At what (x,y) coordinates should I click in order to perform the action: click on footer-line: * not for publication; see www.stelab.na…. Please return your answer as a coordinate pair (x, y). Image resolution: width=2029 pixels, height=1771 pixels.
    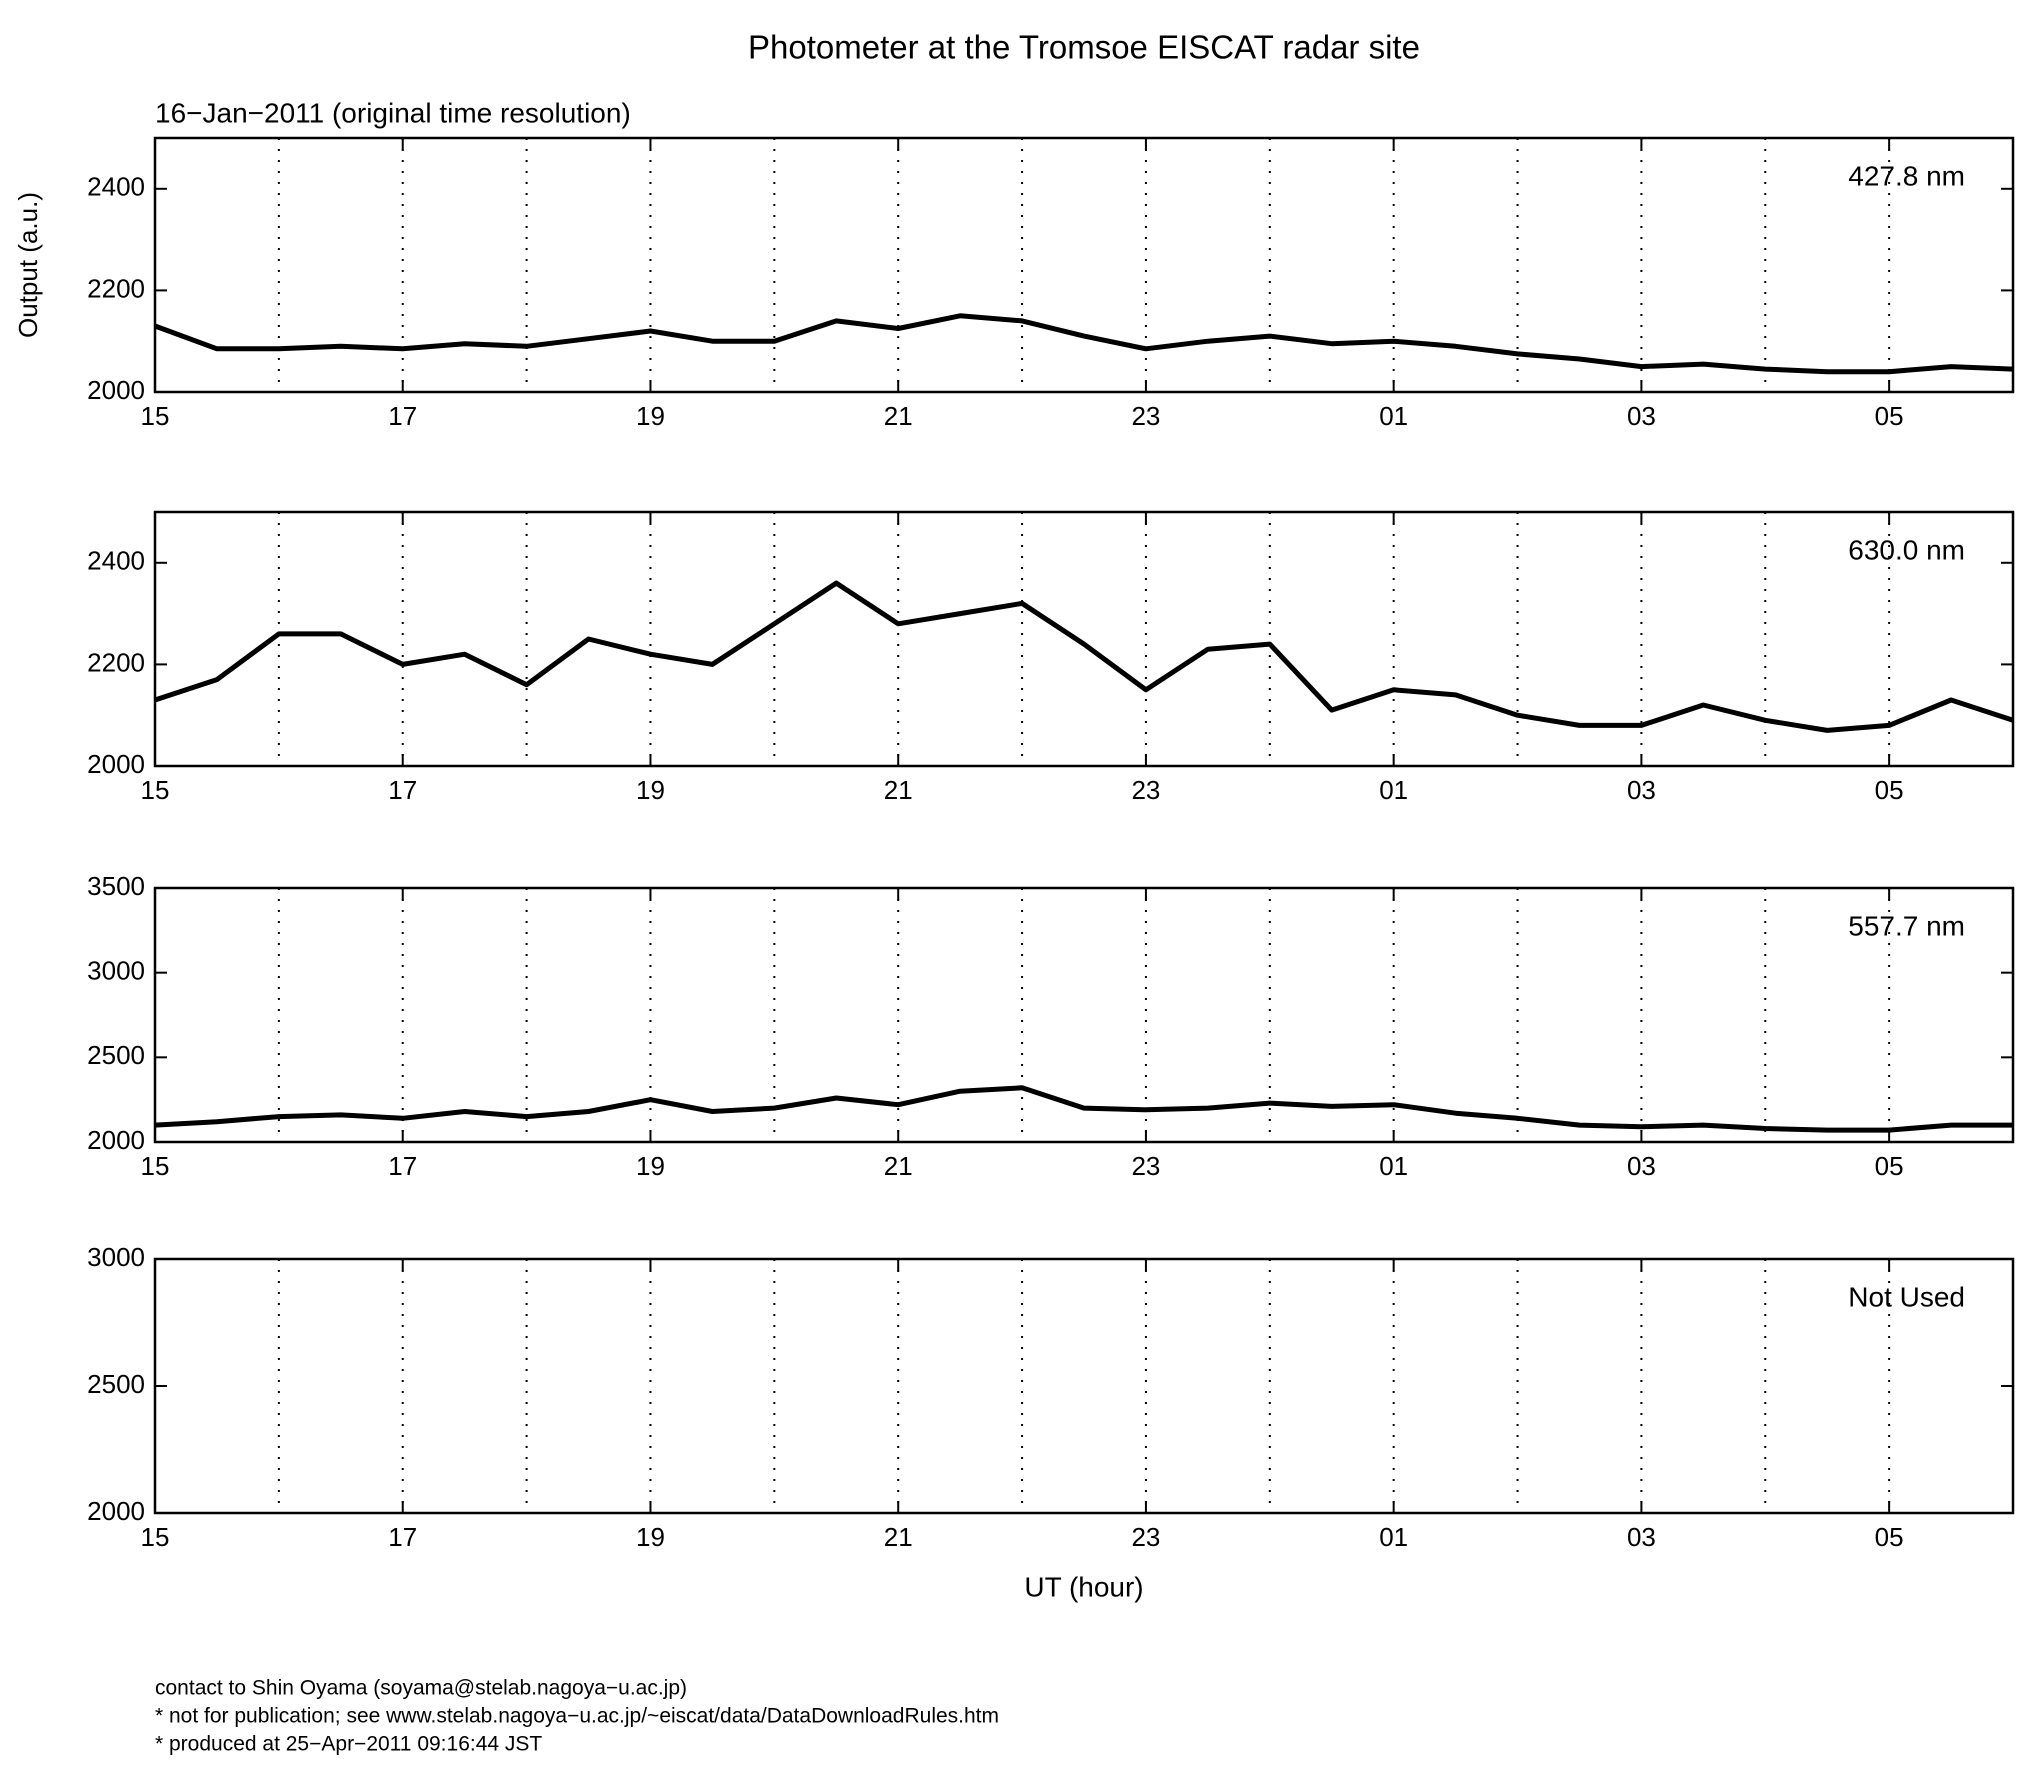
    Looking at the image, I should click on (577, 1716).